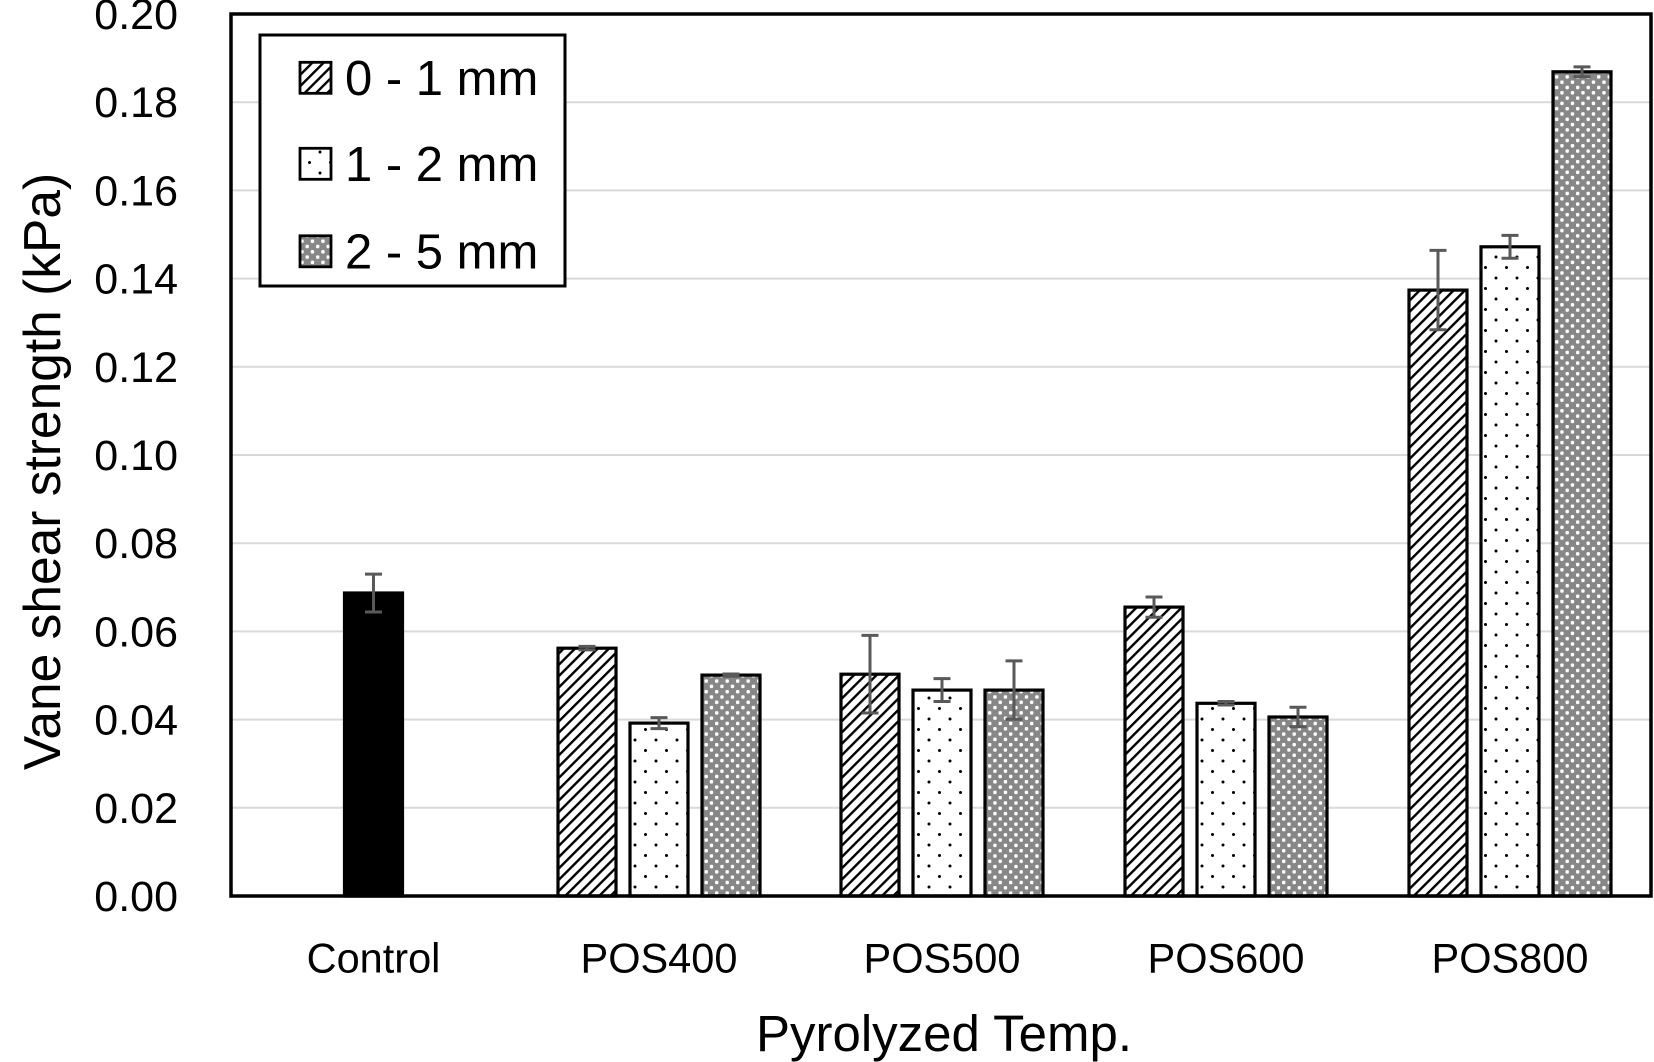 The width and height of the screenshot is (1654, 1062). What do you see at coordinates (441, 79) in the screenshot?
I see `svg-text: 0 - 1 mm` at bounding box center [441, 79].